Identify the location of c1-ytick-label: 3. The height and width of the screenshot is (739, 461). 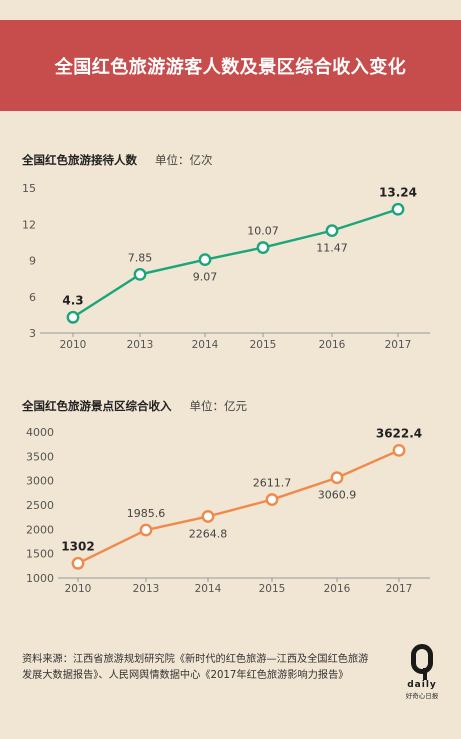
(32, 333).